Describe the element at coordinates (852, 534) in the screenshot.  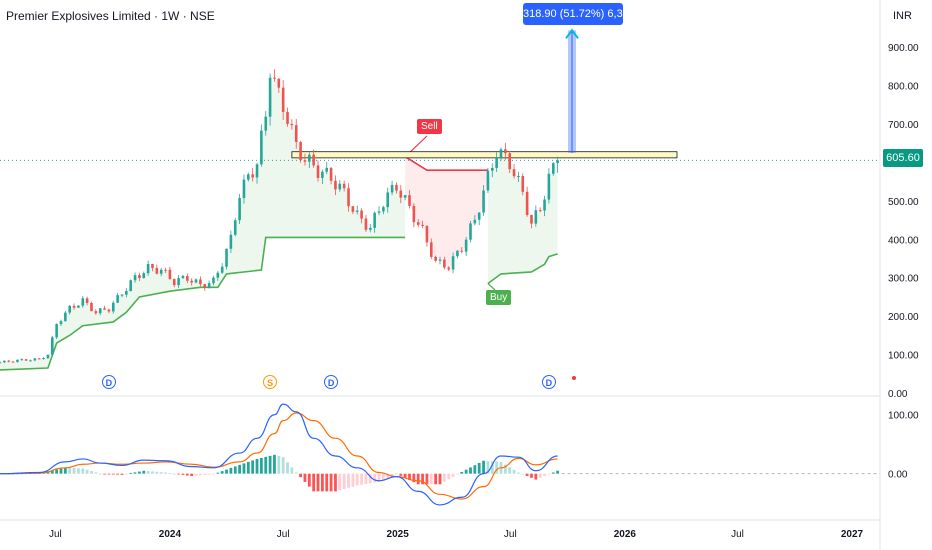
I see `x-tick-label: 2027` at that location.